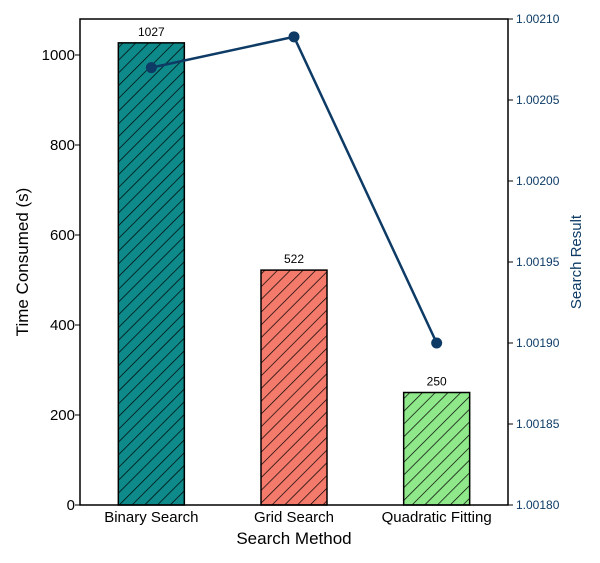 The image size is (600, 563). I want to click on y-tick-label: 600, so click(62, 235).